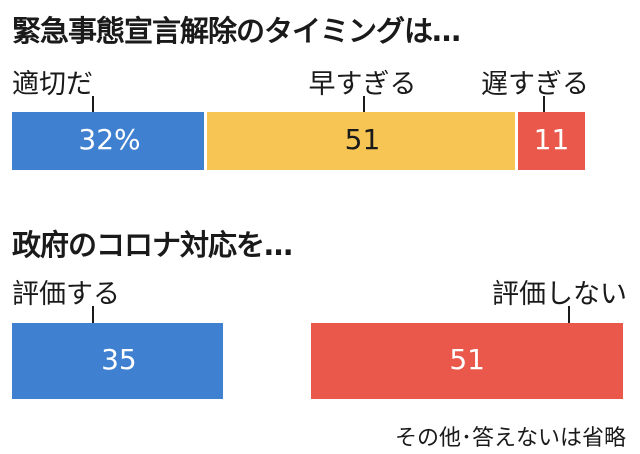 The height and width of the screenshot is (454, 640). Describe the element at coordinates (66, 294) in the screenshot. I see `category-label: 評価する` at that location.